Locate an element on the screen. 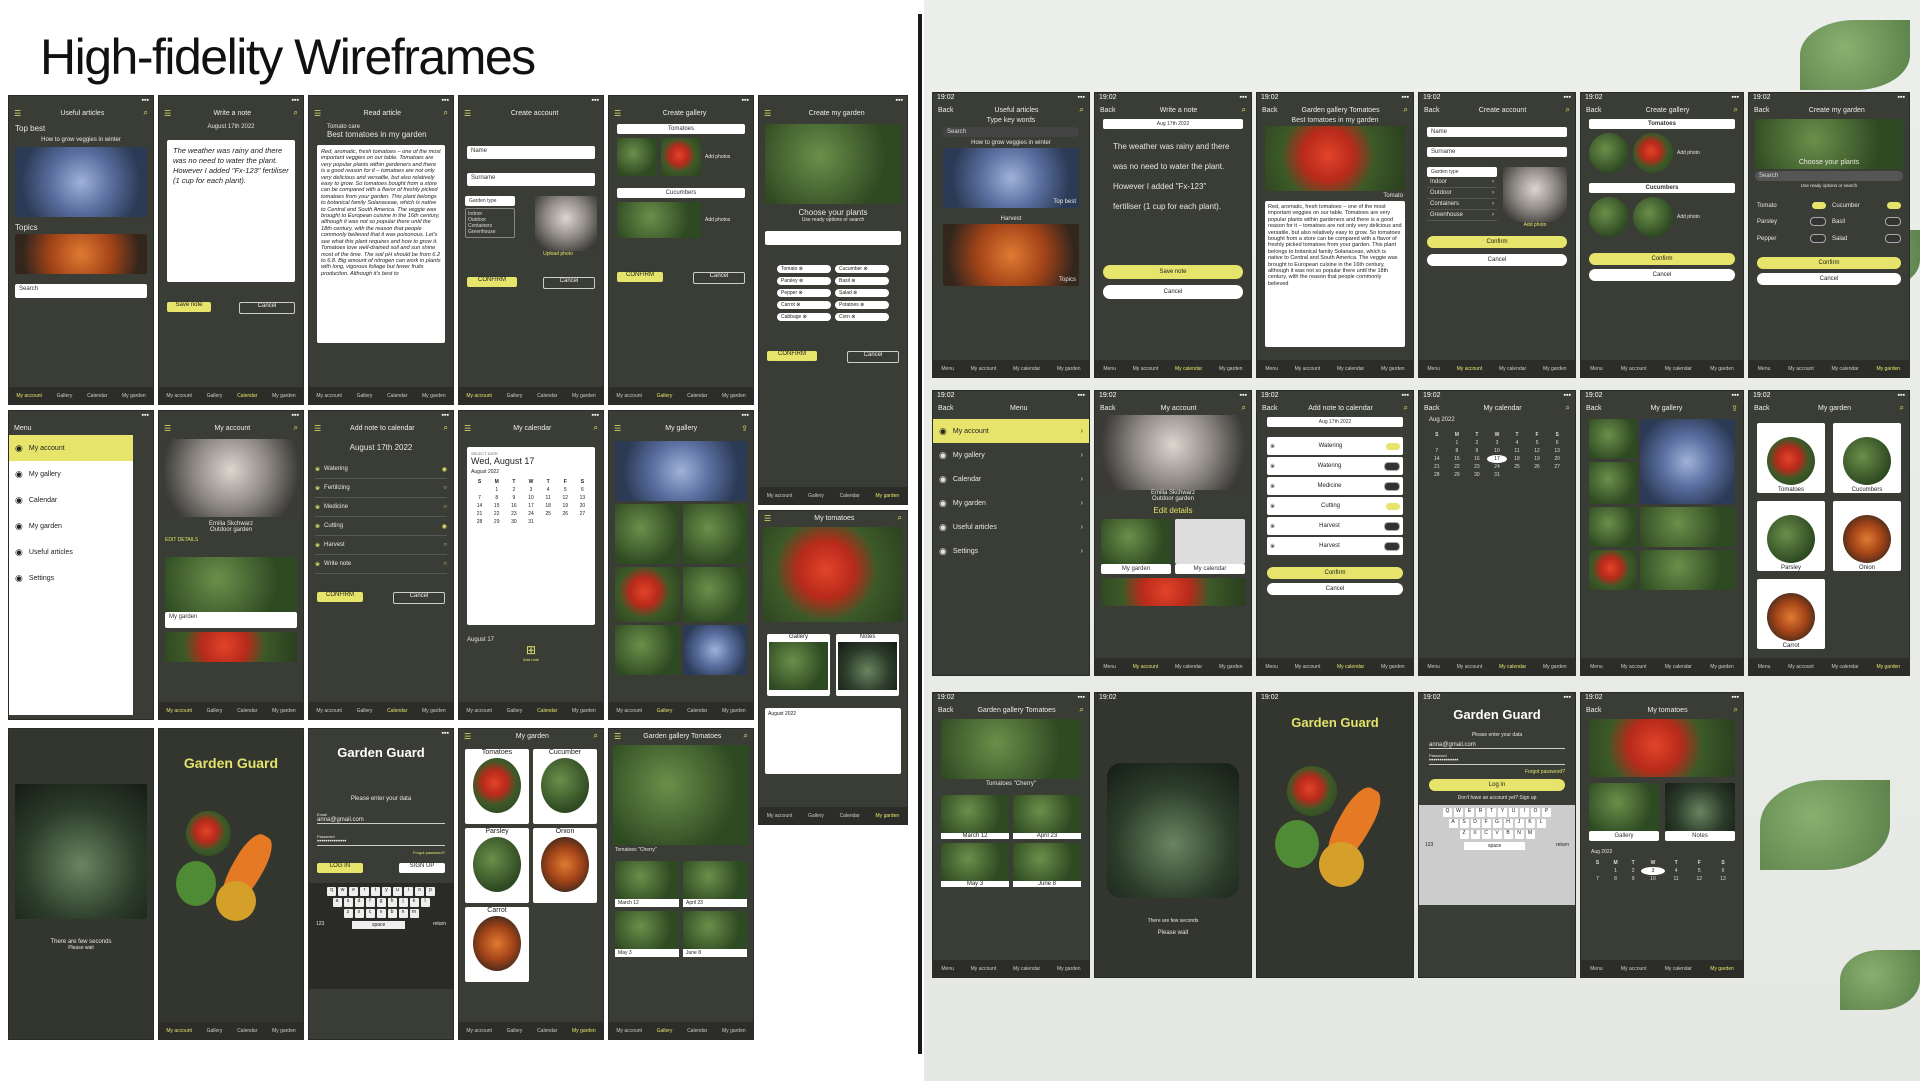 The width and height of the screenshot is (1920, 1081). plant-chip: Basil ⊗ is located at coordinates (862, 281).